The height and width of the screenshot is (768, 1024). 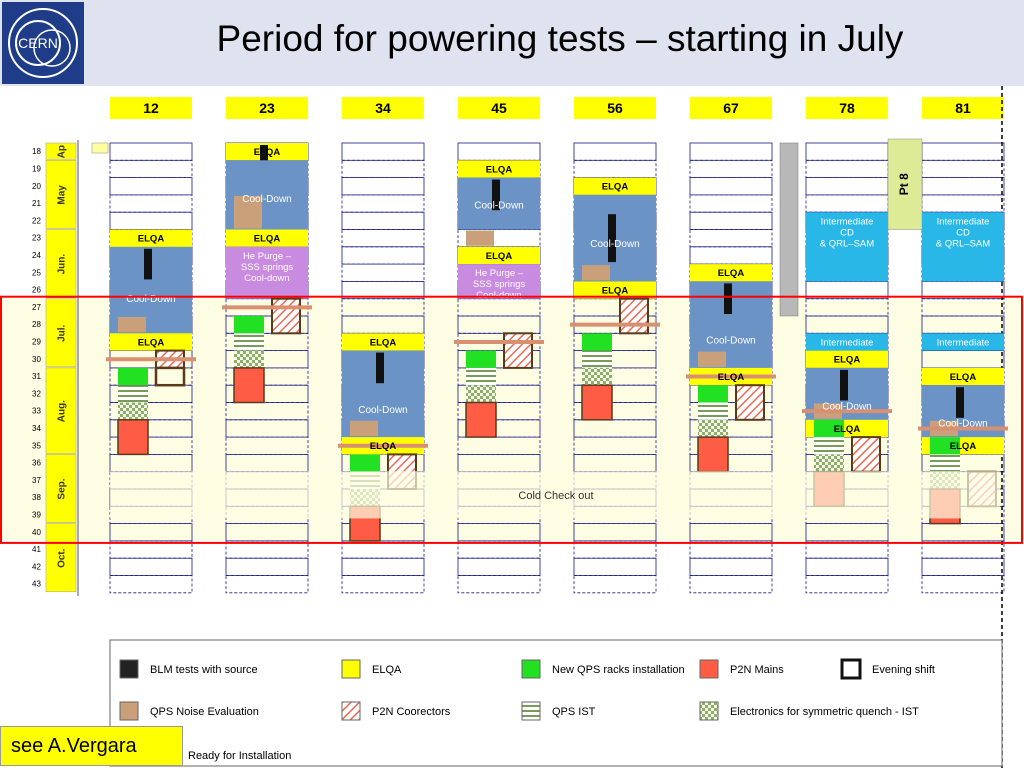 I want to click on week-label: 22, so click(x=36, y=220).